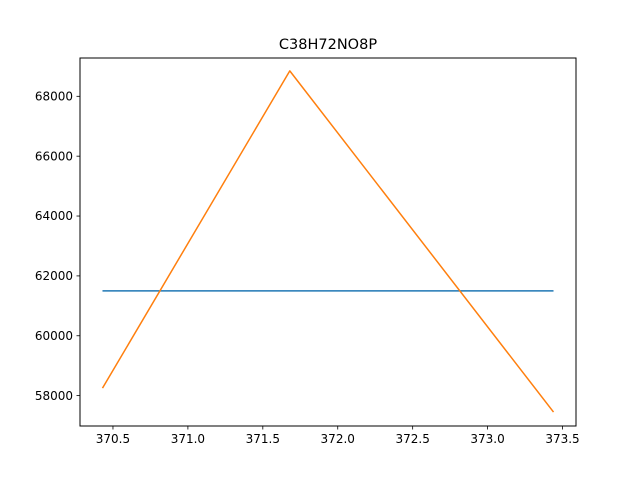  I want to click on x-tick-label: 372.5, so click(412, 439).